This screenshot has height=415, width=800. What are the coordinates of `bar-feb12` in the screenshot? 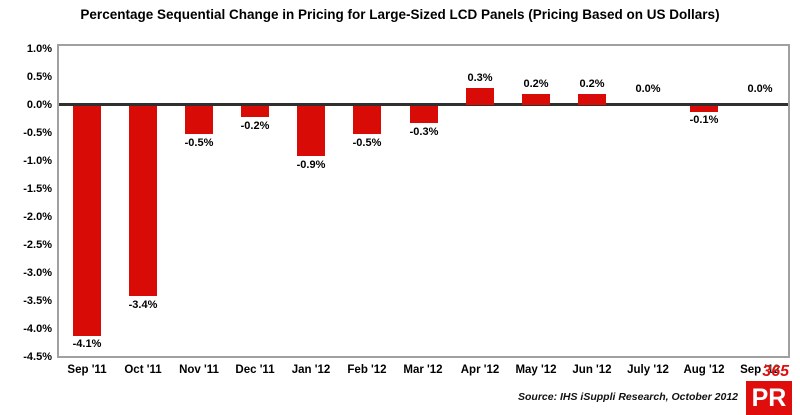 It's located at (367, 120).